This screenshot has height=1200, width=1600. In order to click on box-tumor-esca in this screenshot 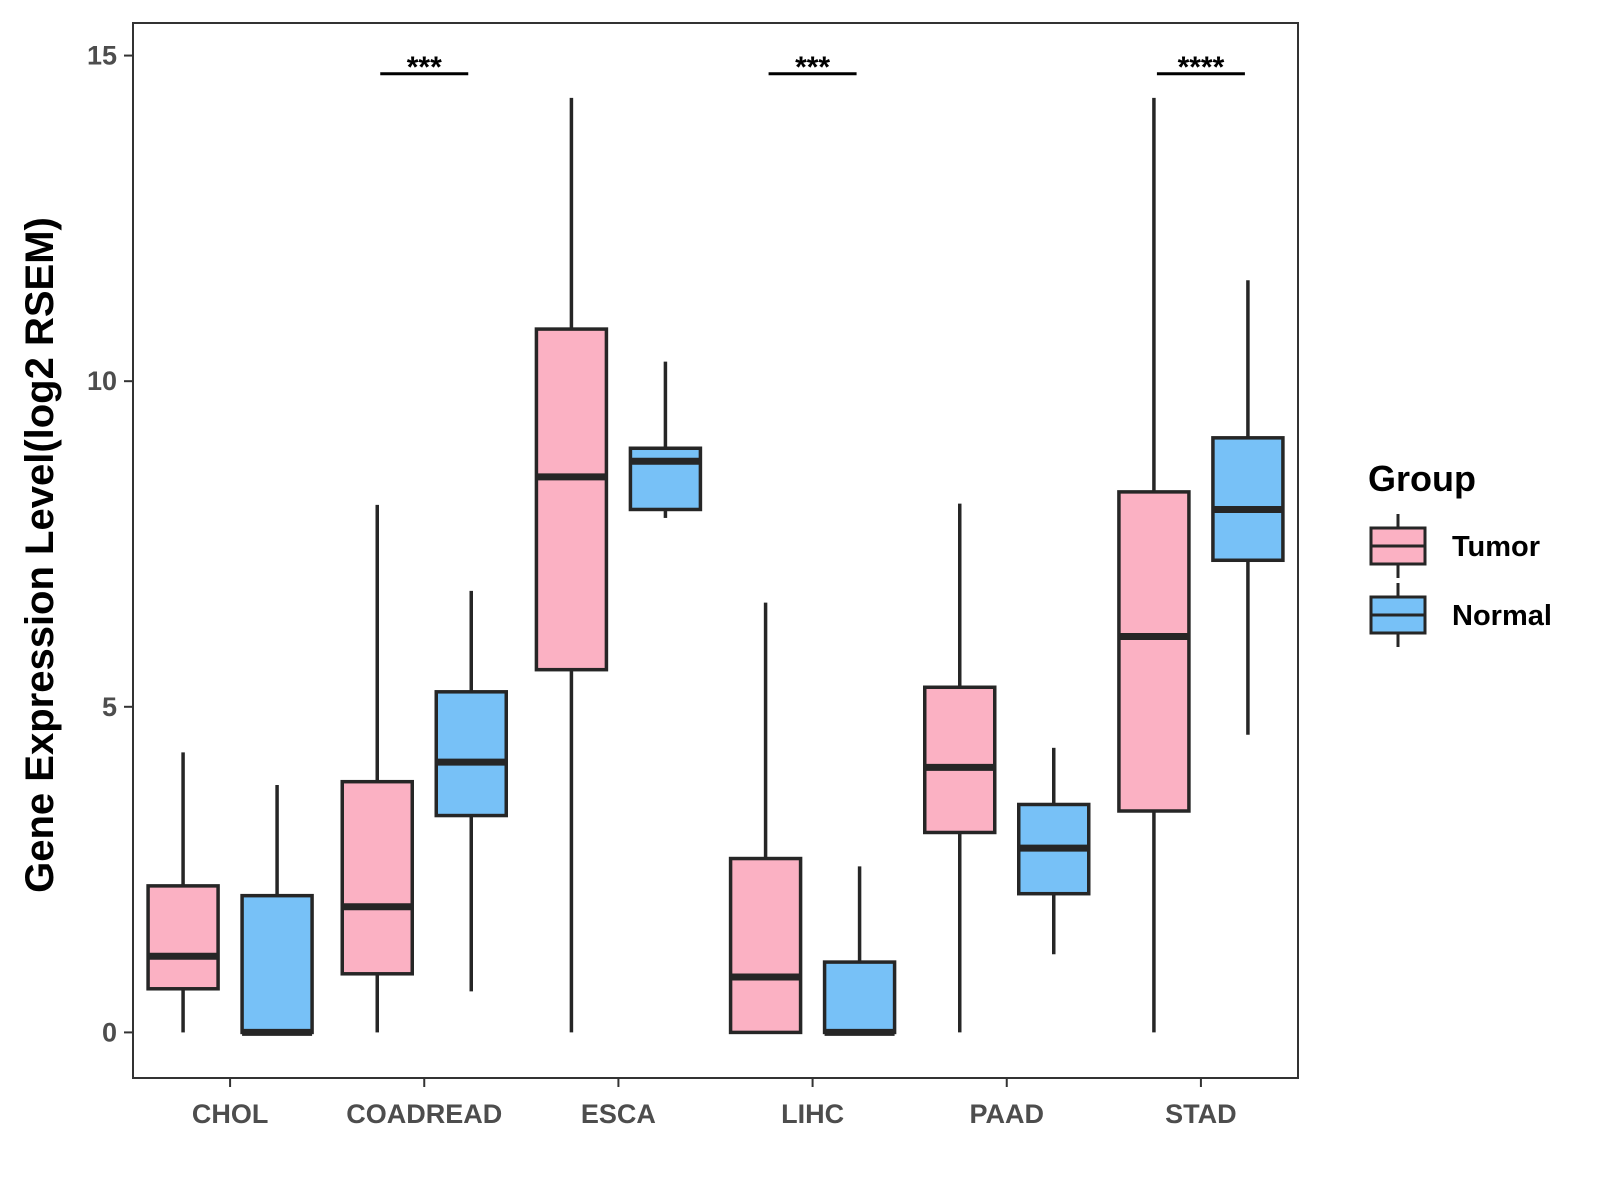, I will do `click(571, 565)`.